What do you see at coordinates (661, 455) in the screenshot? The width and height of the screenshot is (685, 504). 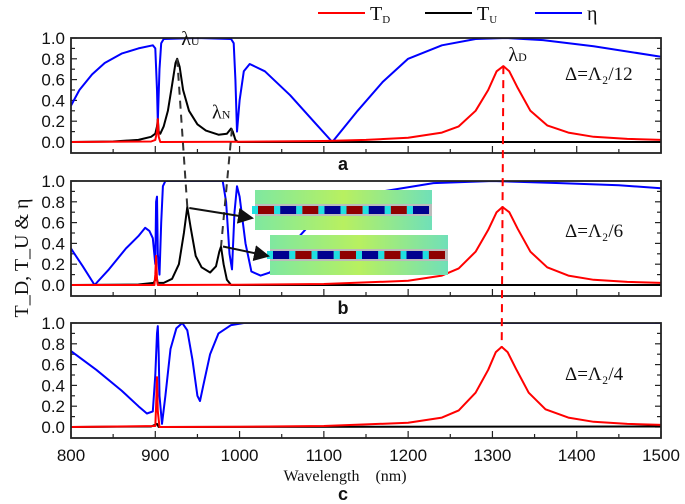 I see `x-tick-label: 1500` at bounding box center [661, 455].